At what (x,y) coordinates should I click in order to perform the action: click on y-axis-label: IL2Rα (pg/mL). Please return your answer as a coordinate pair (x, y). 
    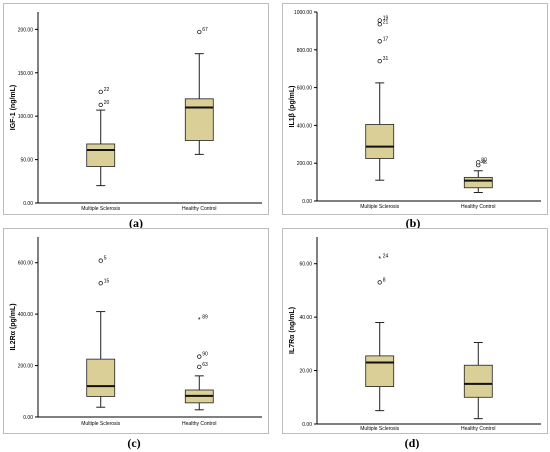
    Looking at the image, I should click on (13, 326).